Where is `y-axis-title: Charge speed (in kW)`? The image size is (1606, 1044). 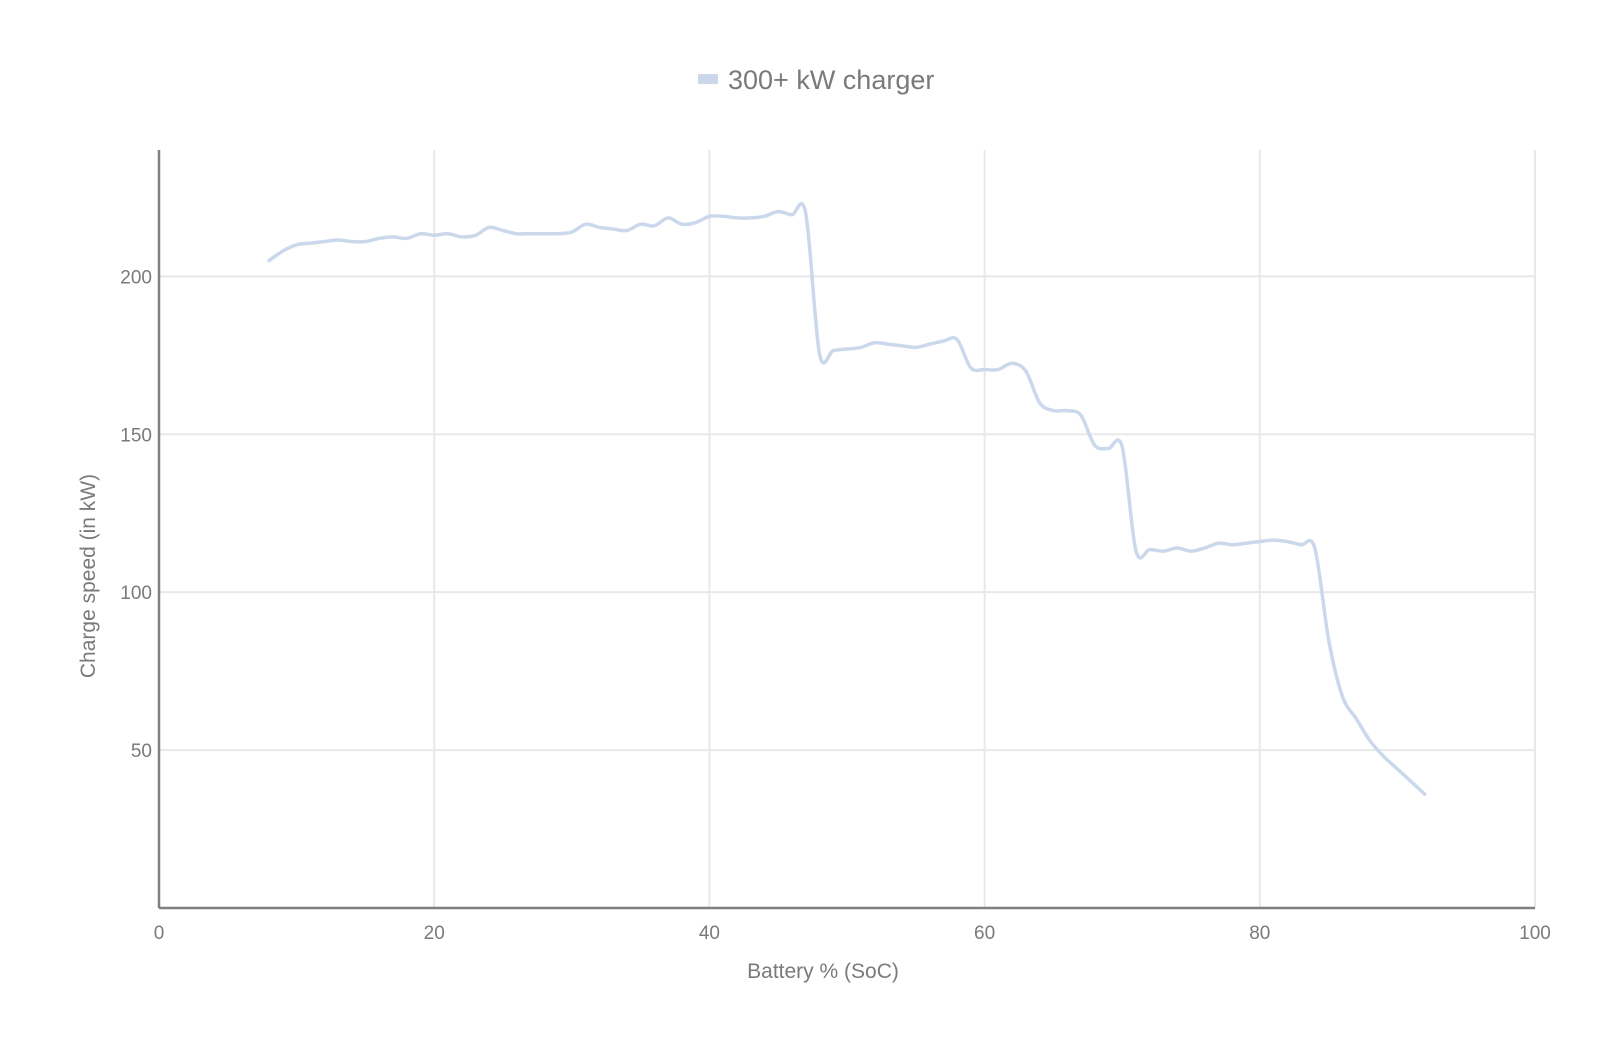
y-axis-title: Charge speed (in kW) is located at coordinates (88, 576).